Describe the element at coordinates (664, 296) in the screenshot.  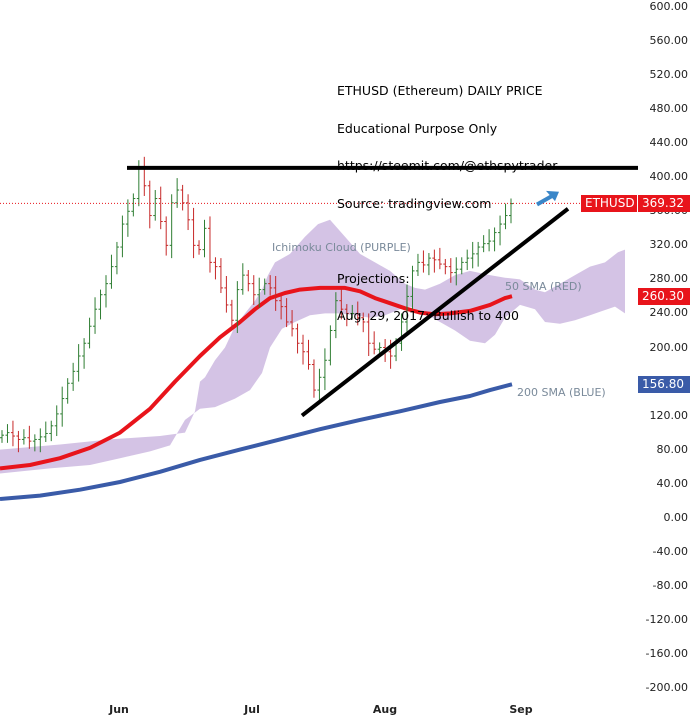
I see `sma-50-price-tag: 260.30` at that location.